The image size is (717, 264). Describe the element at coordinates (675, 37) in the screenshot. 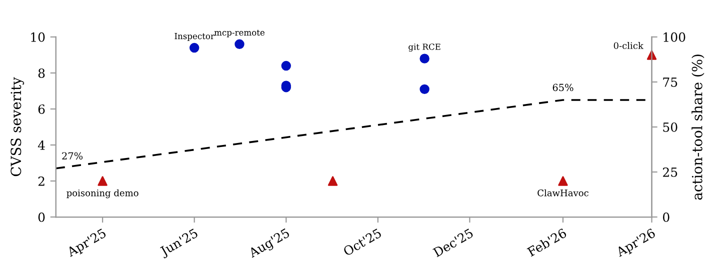

I see `y2-tick-label: 100` at that location.